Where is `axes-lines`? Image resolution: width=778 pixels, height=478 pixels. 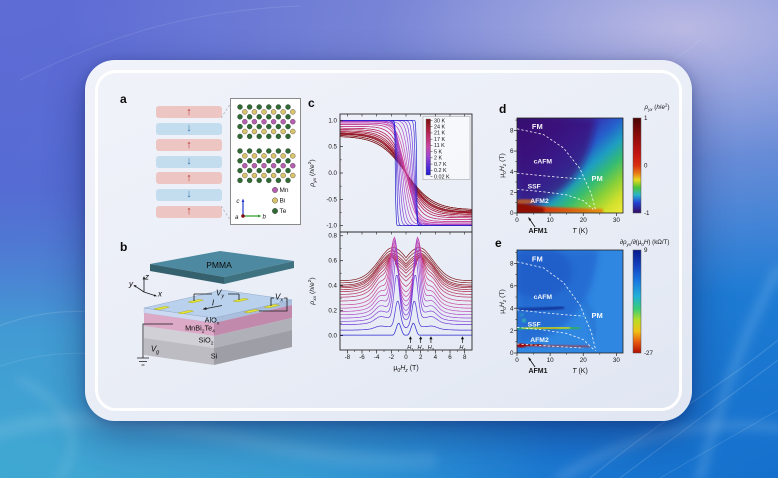 axes-lines is located at coordinates (145, 287).